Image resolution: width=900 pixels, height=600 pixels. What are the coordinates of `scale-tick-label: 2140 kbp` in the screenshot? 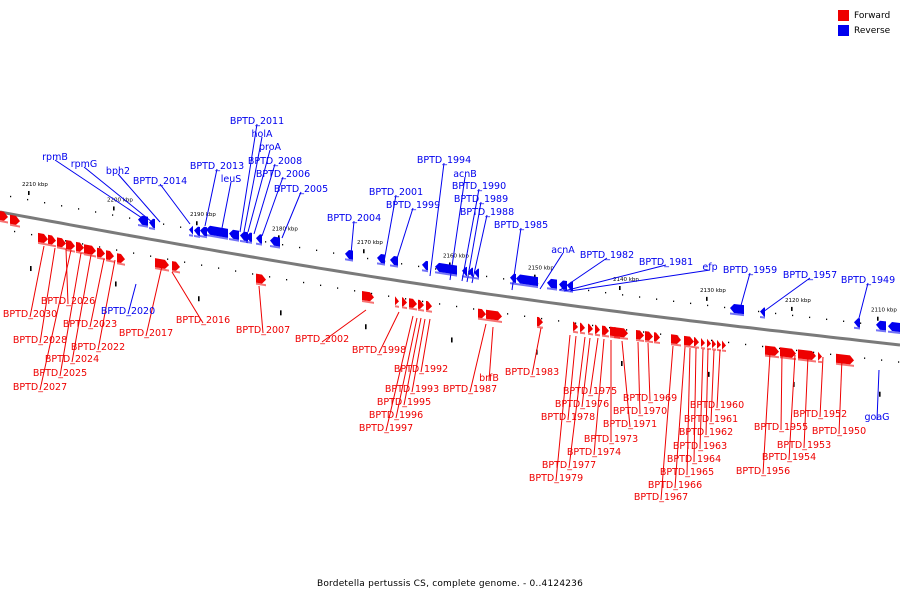 It's located at (626, 280).